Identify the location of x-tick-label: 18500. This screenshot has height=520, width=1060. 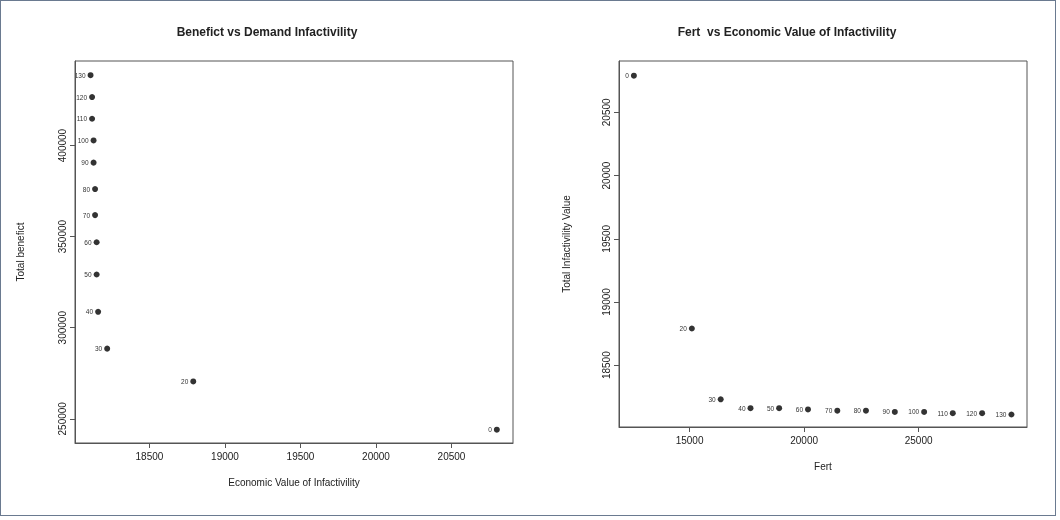
(149, 456).